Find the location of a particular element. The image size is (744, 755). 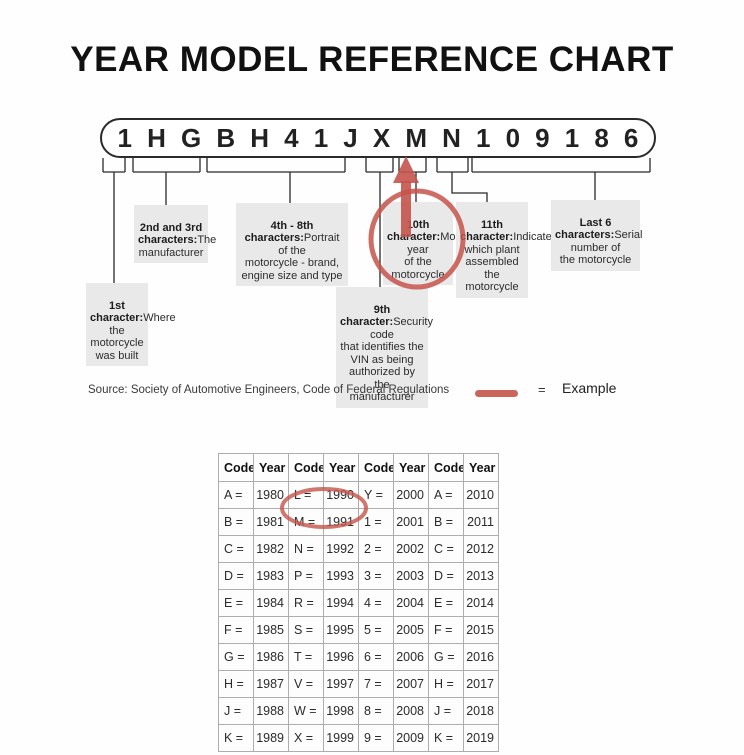

year-table-header: Code Year Code Year Code Year Code Year is located at coordinates (358, 467).